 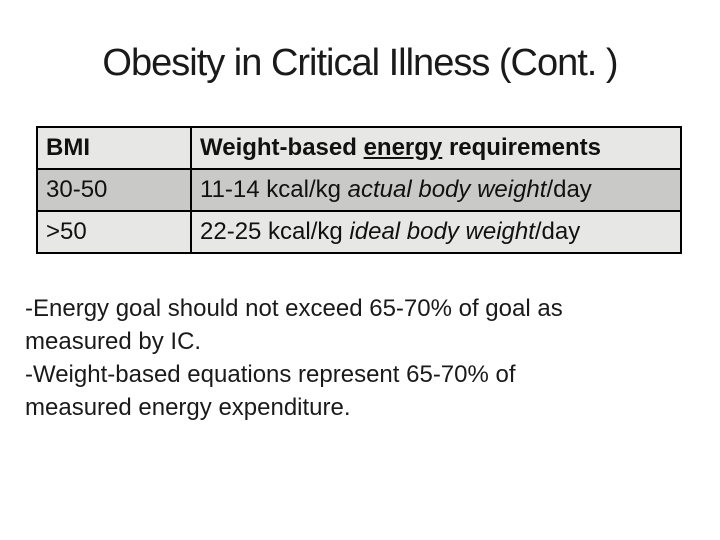 I want to click on table-row: >50 22-25 kcal/kg ideal body weight/day, so click(x=359, y=232).